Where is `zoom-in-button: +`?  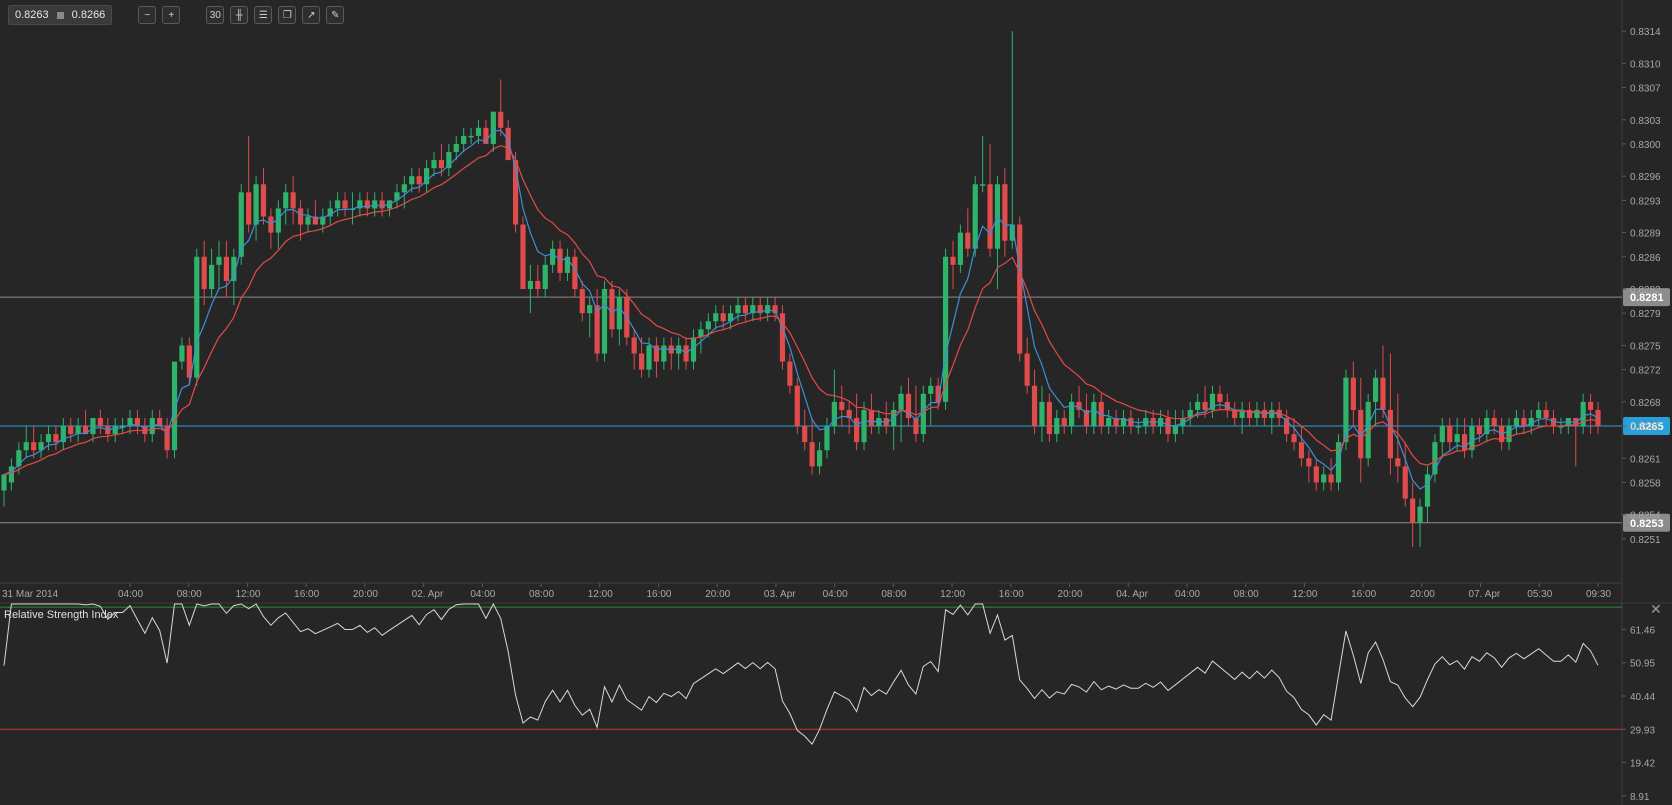
zoom-in-button: + is located at coordinates (171, 15).